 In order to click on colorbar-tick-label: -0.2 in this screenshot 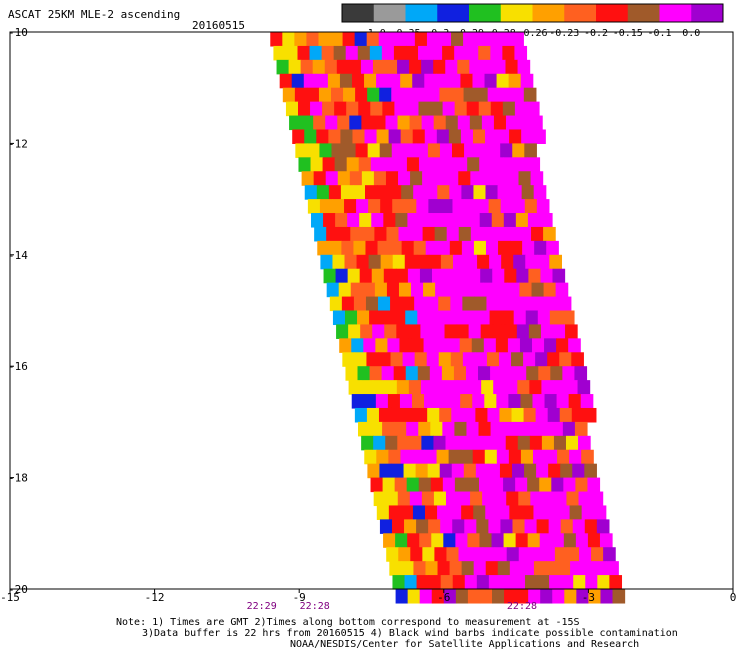, I will do `click(596, 33)`.